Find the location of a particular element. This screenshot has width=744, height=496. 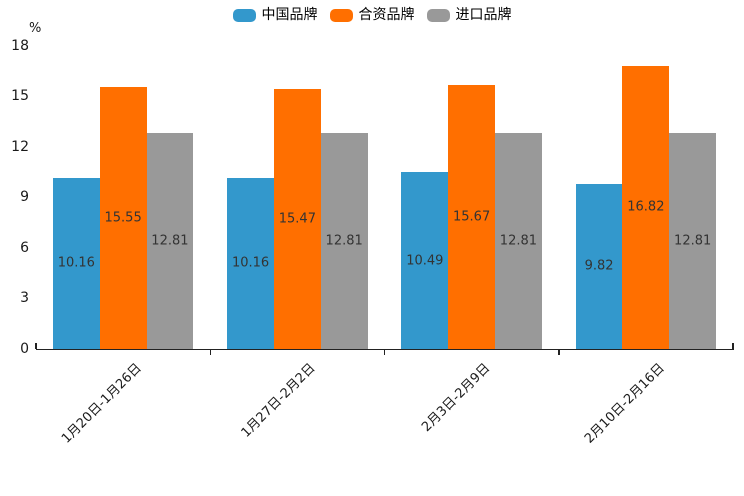

bar-value-label: 10.49 is located at coordinates (425, 261).